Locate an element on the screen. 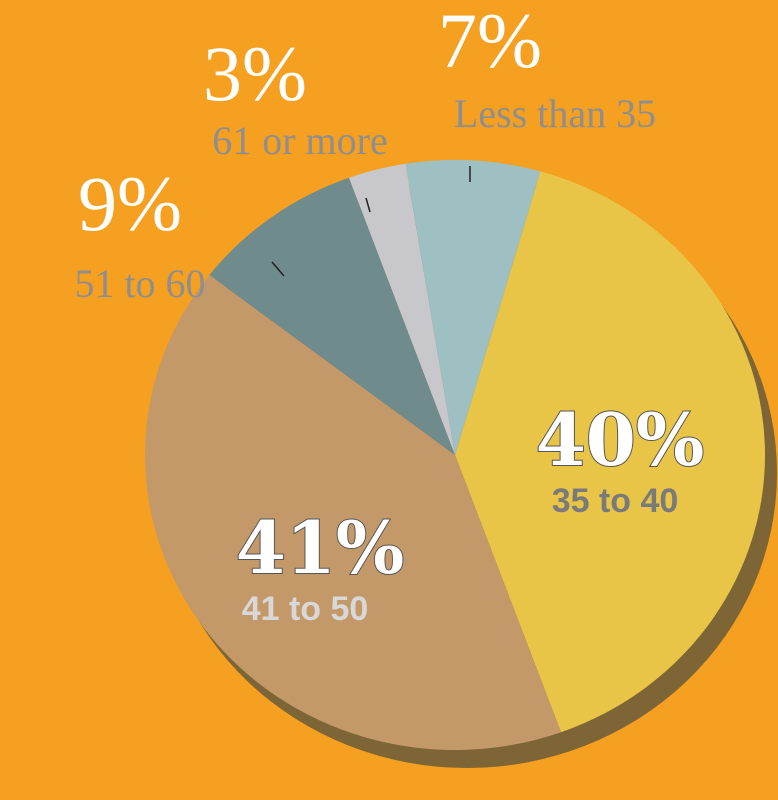 This screenshot has width=778, height=800. value-label: 9% is located at coordinates (130, 203).